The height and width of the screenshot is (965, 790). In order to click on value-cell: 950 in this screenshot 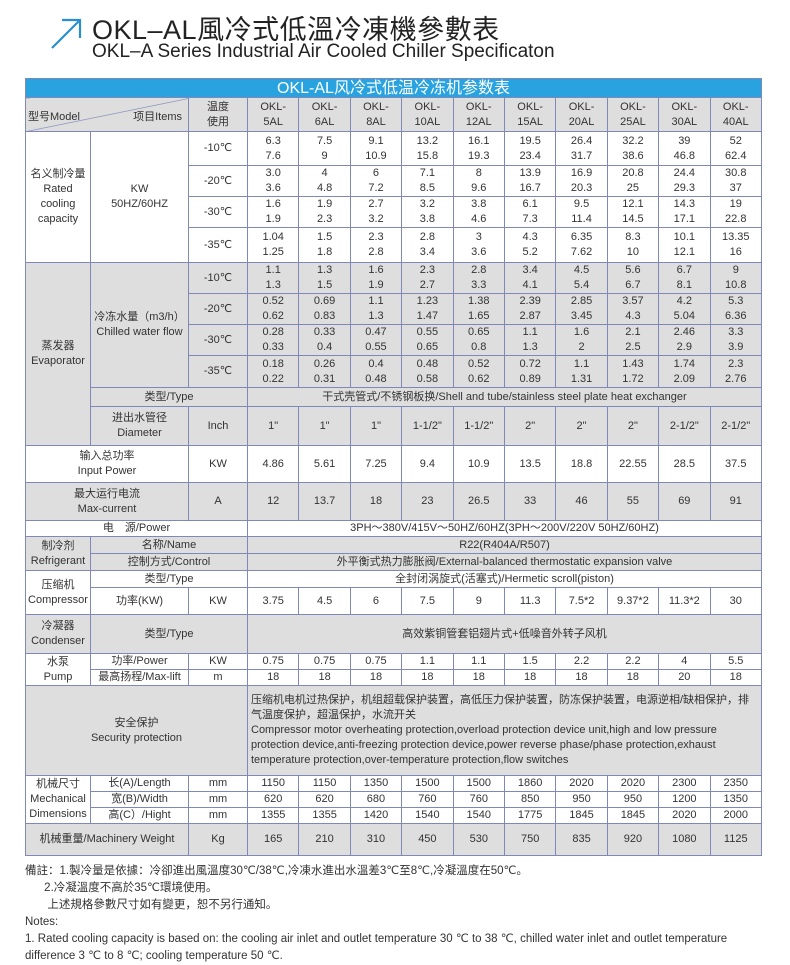, I will do `click(581, 799)`.